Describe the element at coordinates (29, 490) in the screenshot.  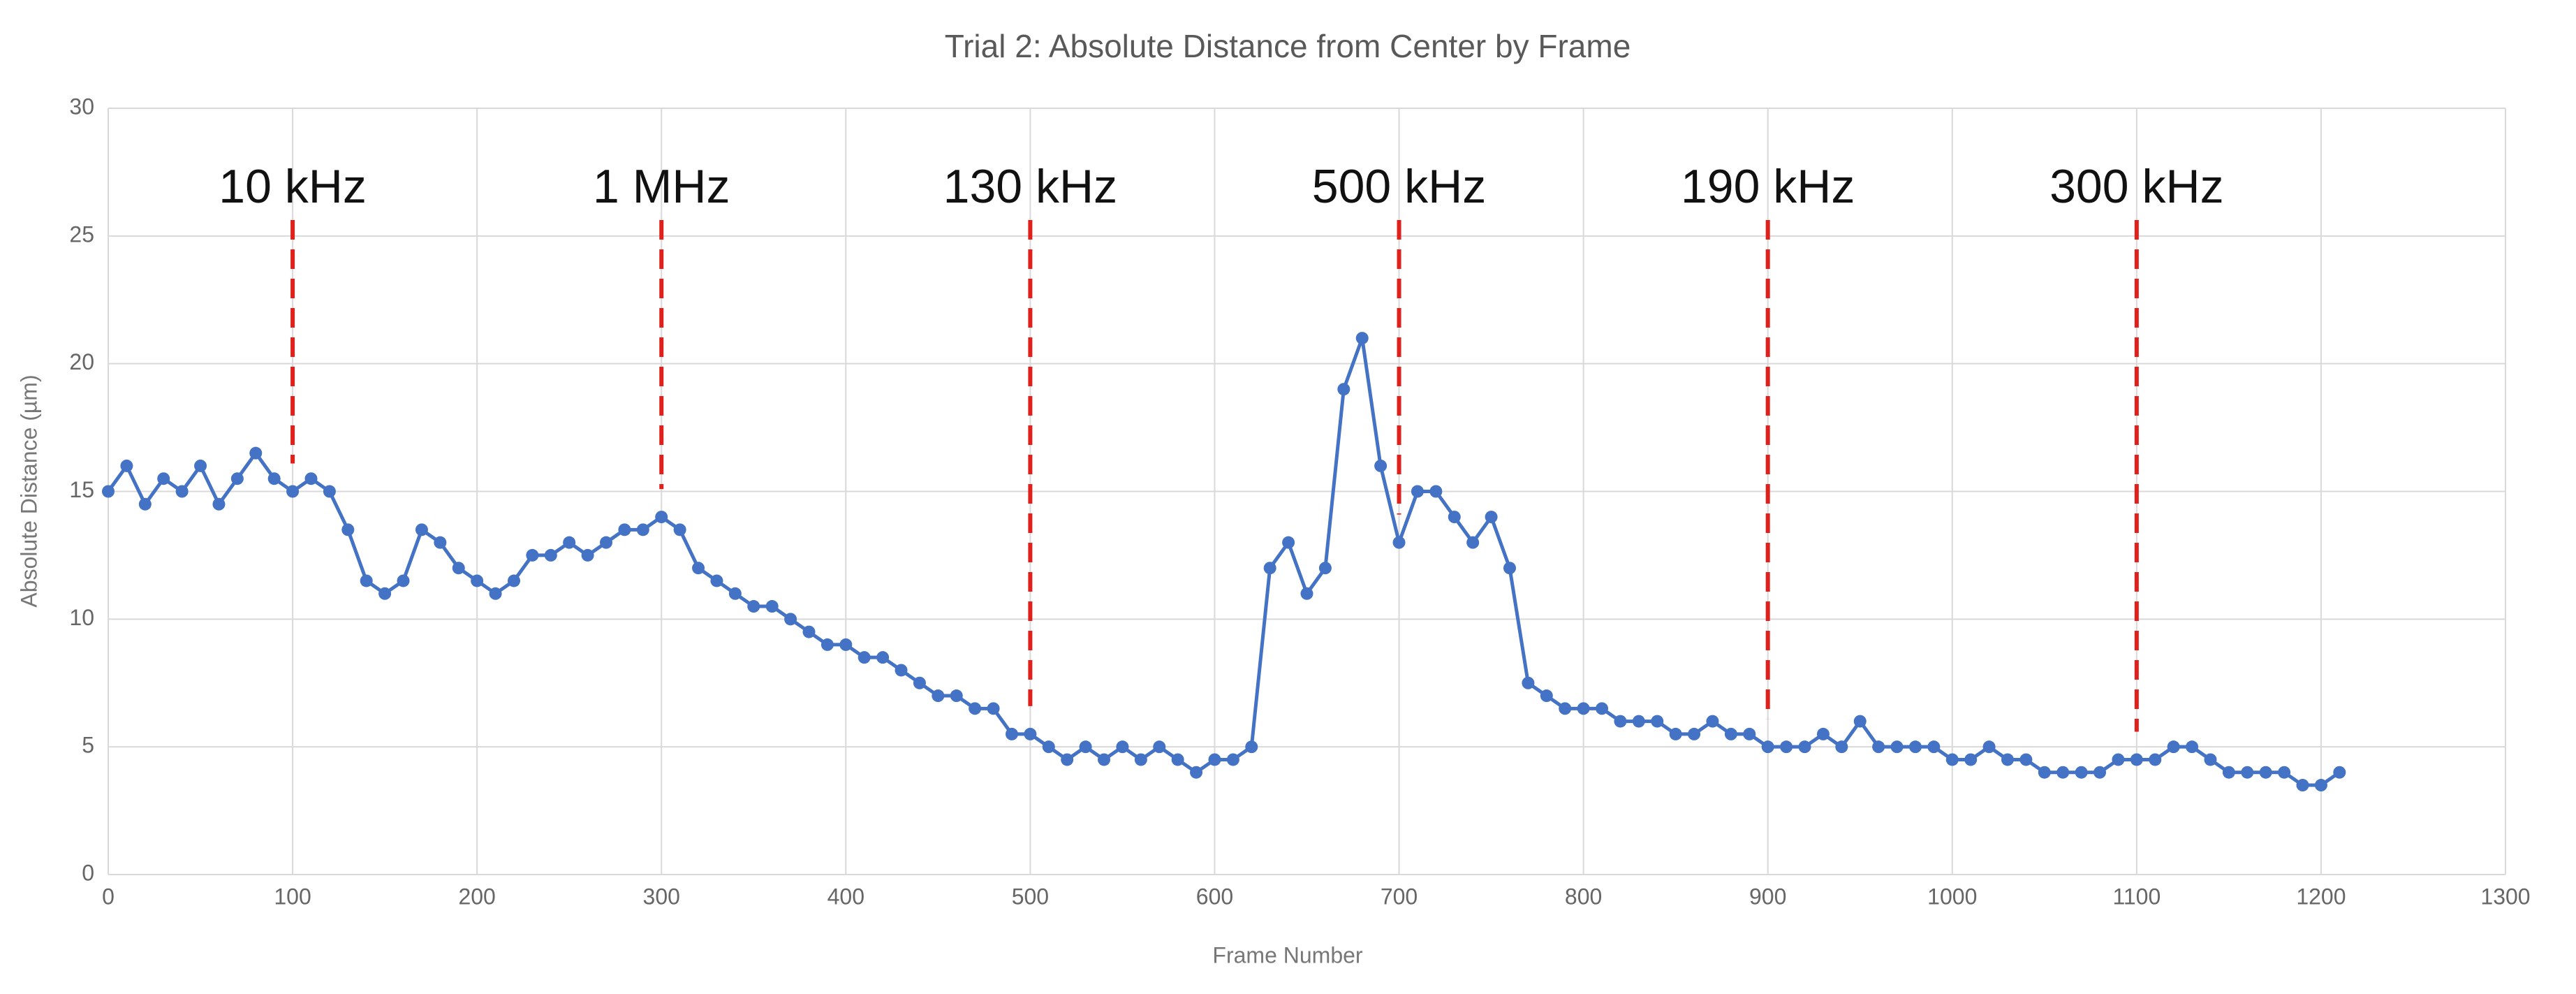
I see `y-axis-label: Absolute Distance (µm)` at that location.